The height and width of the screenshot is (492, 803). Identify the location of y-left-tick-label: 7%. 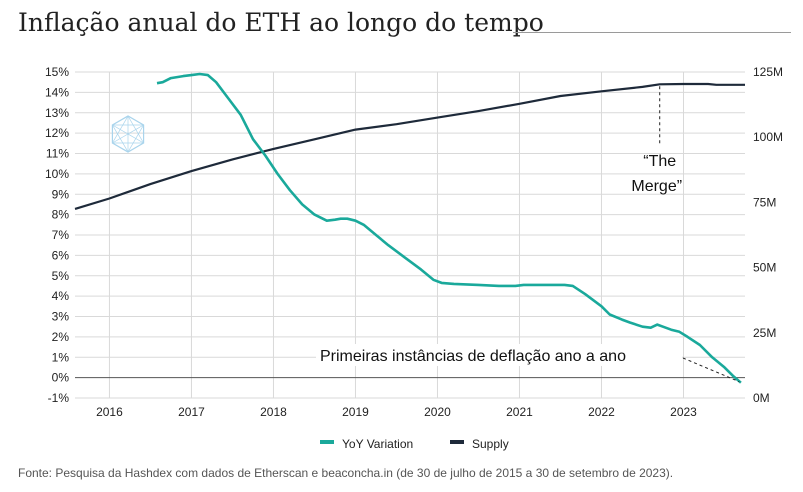
(61, 235).